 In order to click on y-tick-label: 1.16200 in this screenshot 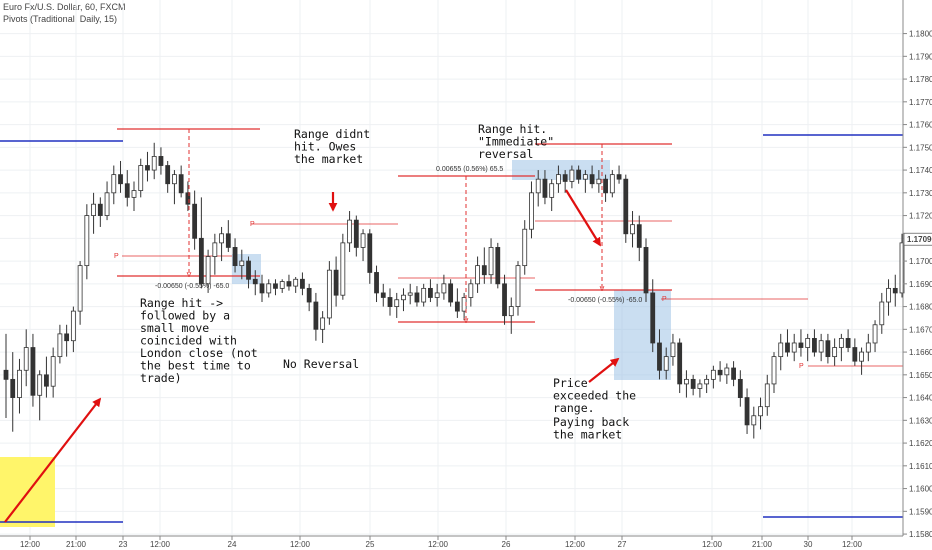, I will do `click(920, 443)`.